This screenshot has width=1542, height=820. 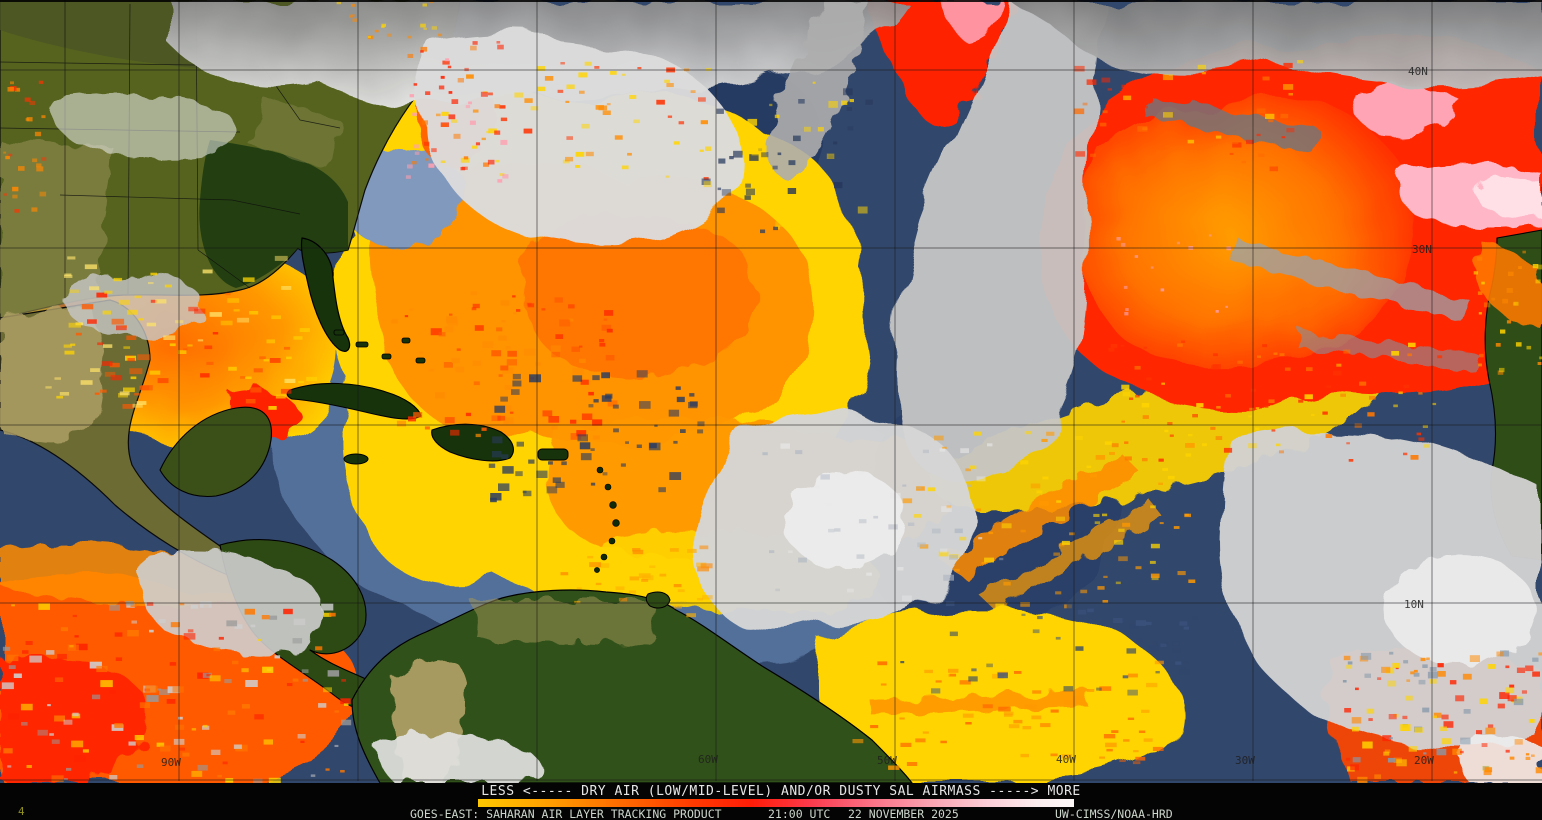 What do you see at coordinates (972, 20) in the screenshot?
I see `sal-pink-cap-top` at bounding box center [972, 20].